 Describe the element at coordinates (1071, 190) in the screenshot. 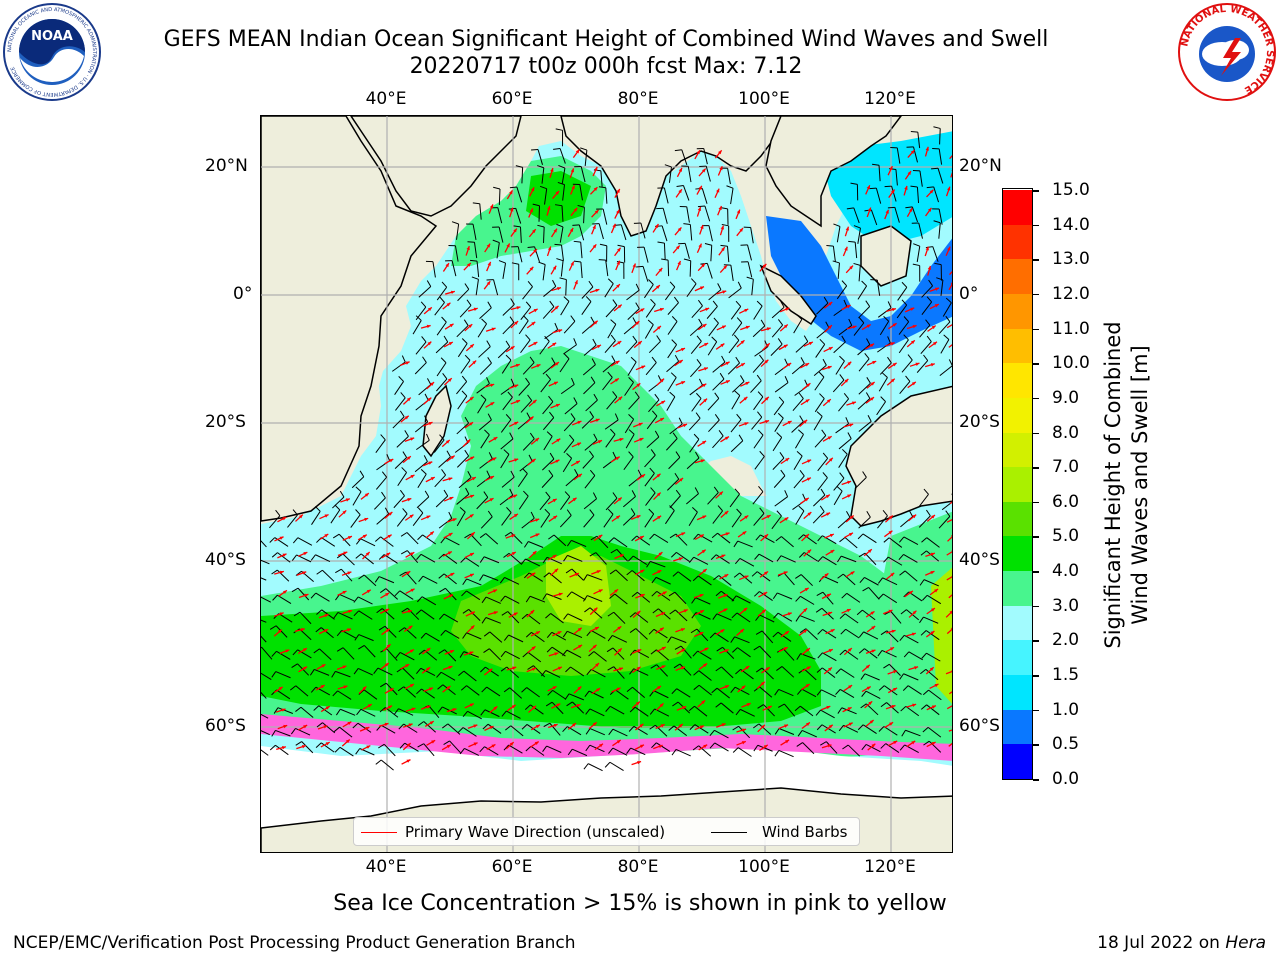

I see `colorbar-tick-label: 15.0` at that location.